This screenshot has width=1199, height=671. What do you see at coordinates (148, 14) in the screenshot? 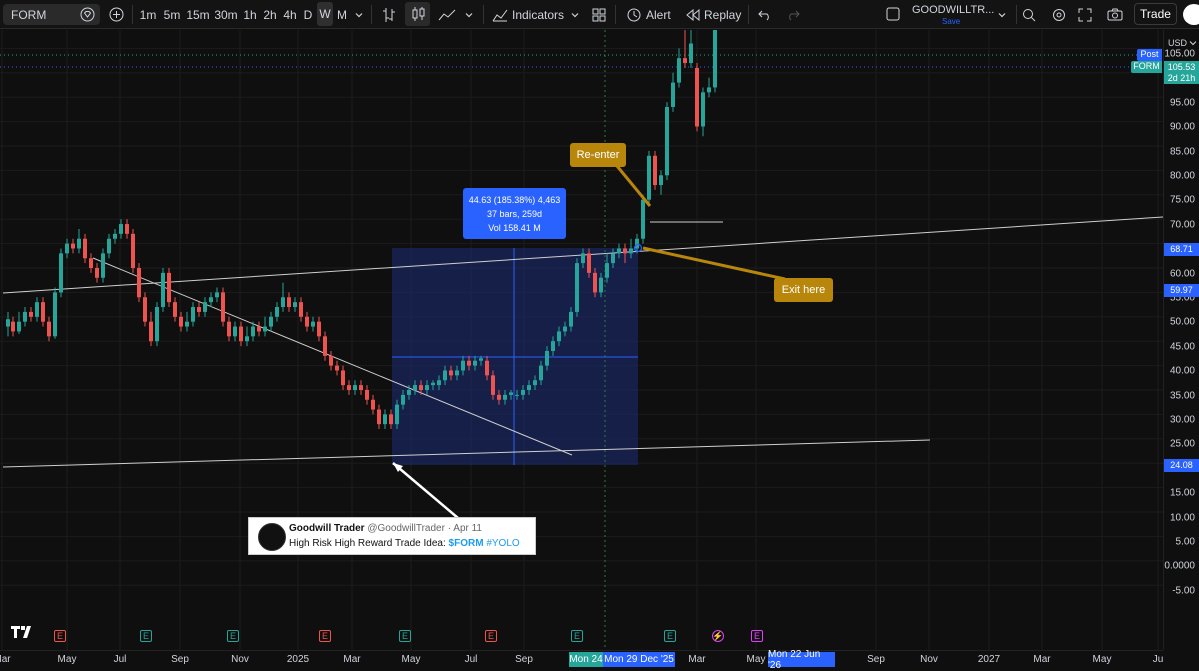
I see `timeframe-1m: 1m` at bounding box center [148, 14].